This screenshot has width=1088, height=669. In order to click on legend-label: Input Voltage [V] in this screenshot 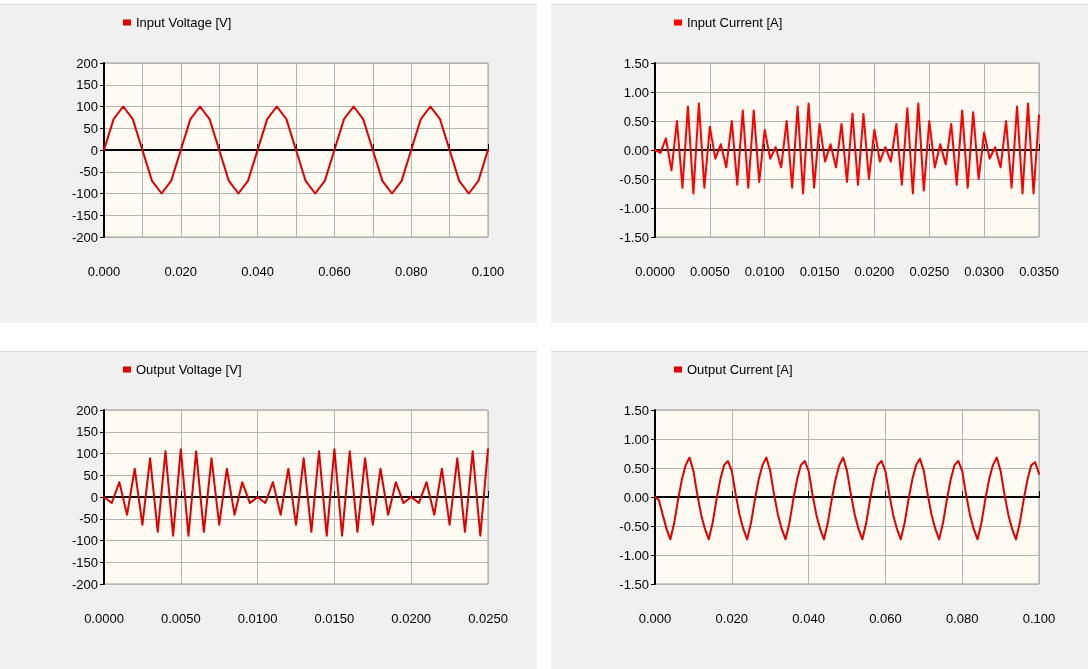, I will do `click(184, 22)`.